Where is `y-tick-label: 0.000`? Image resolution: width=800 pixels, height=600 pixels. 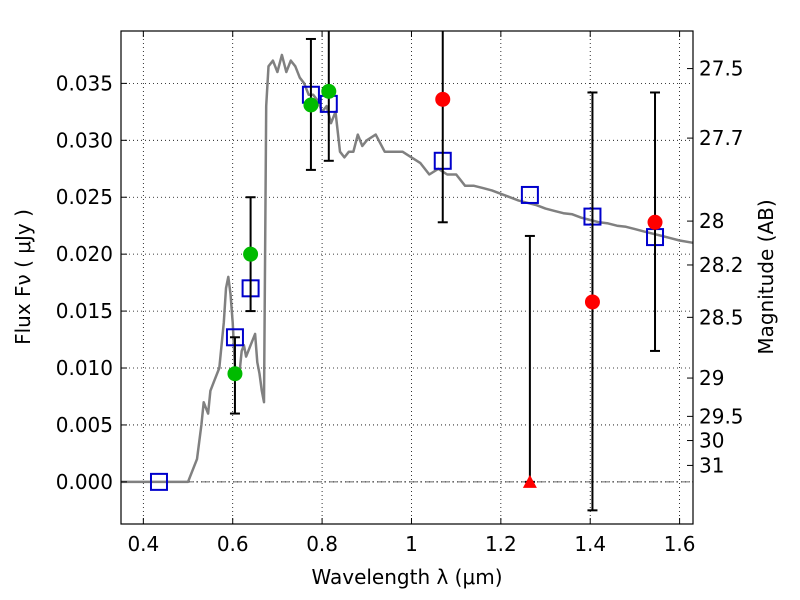 y-tick-label: 0.000 is located at coordinates (84, 482).